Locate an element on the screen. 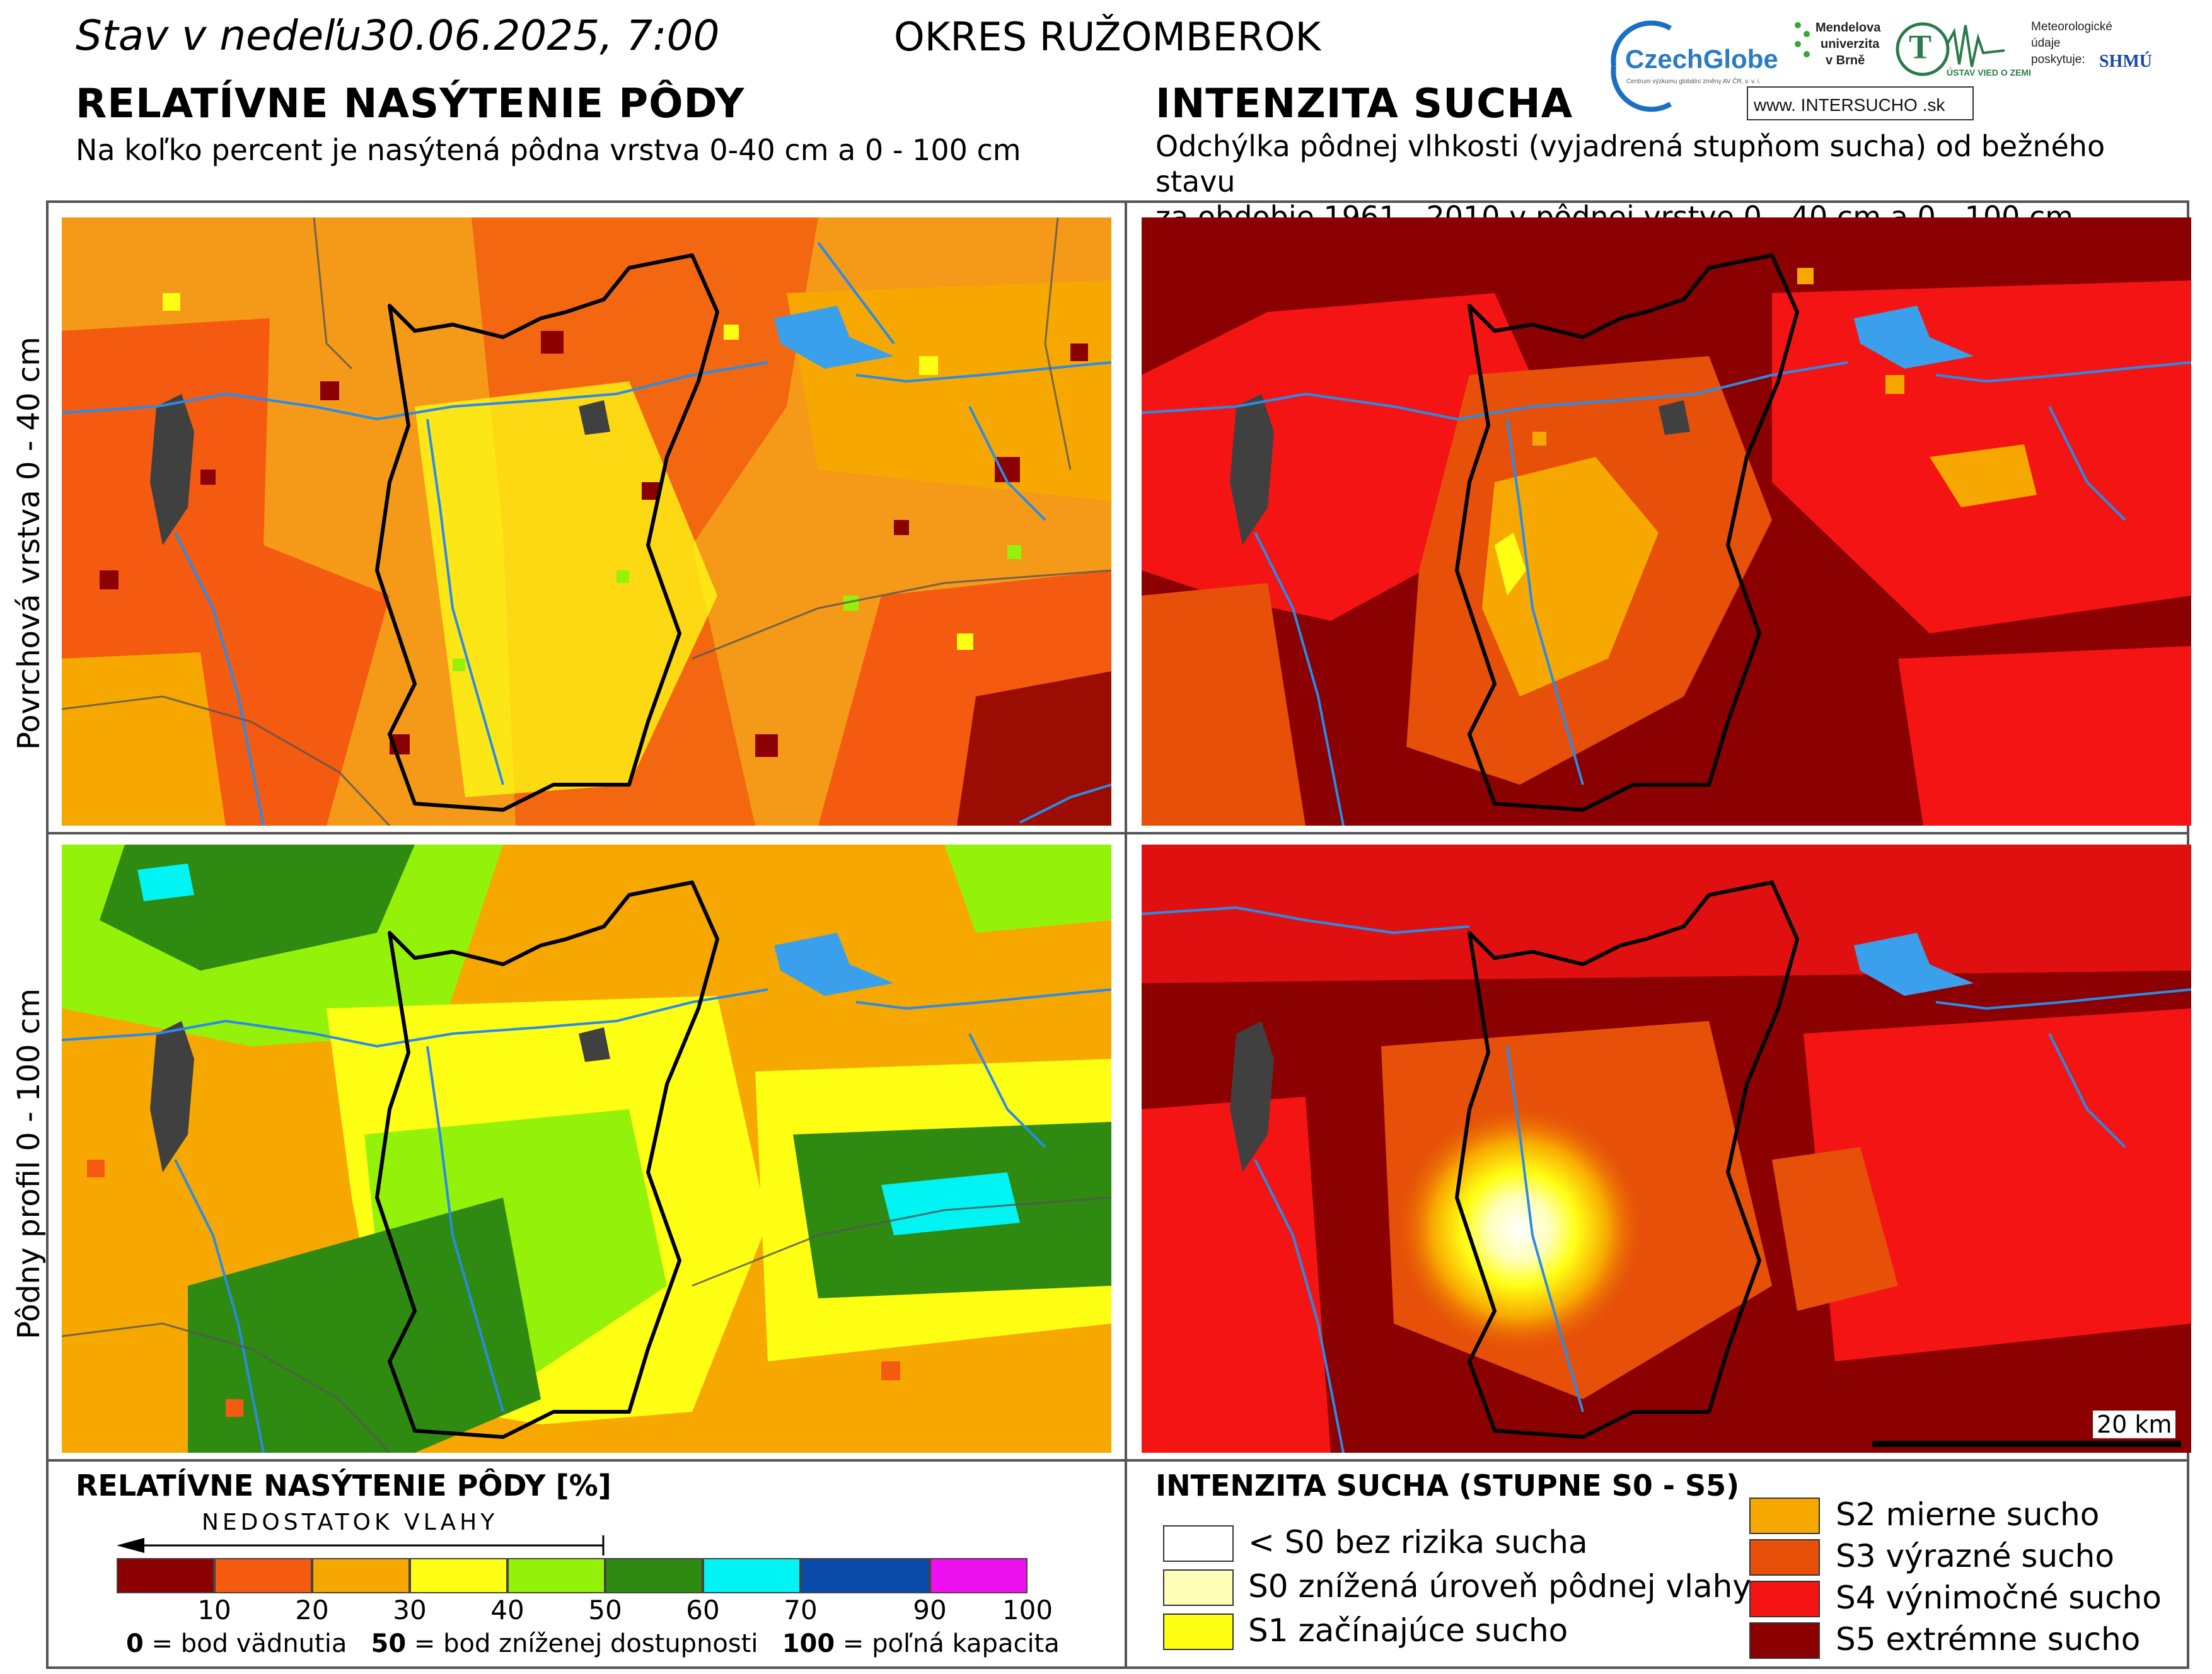 This screenshot has height=1674, width=2212. mendel-logo: Mendelova univerzita v Brně is located at coordinates (1838, 44).